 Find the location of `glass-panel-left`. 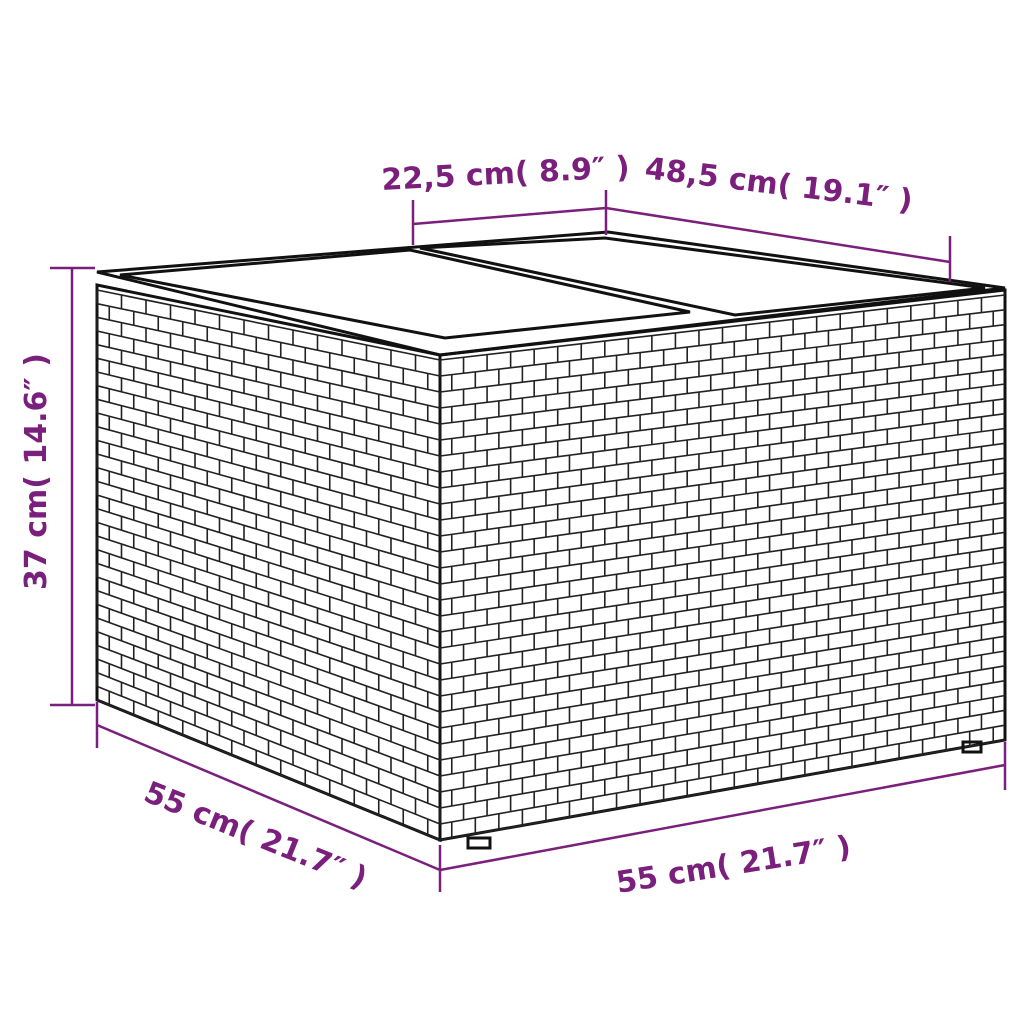

glass-panel-left is located at coordinates (405, 294).